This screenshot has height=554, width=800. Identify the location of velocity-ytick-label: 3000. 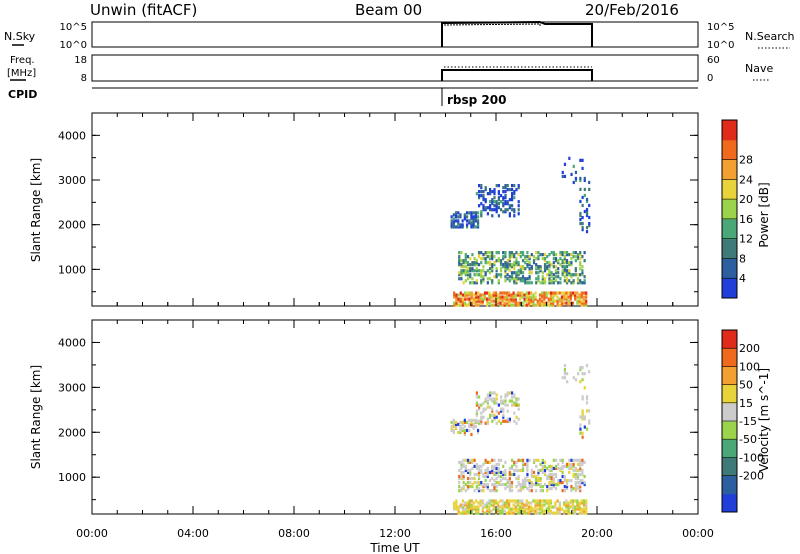
(72, 387).